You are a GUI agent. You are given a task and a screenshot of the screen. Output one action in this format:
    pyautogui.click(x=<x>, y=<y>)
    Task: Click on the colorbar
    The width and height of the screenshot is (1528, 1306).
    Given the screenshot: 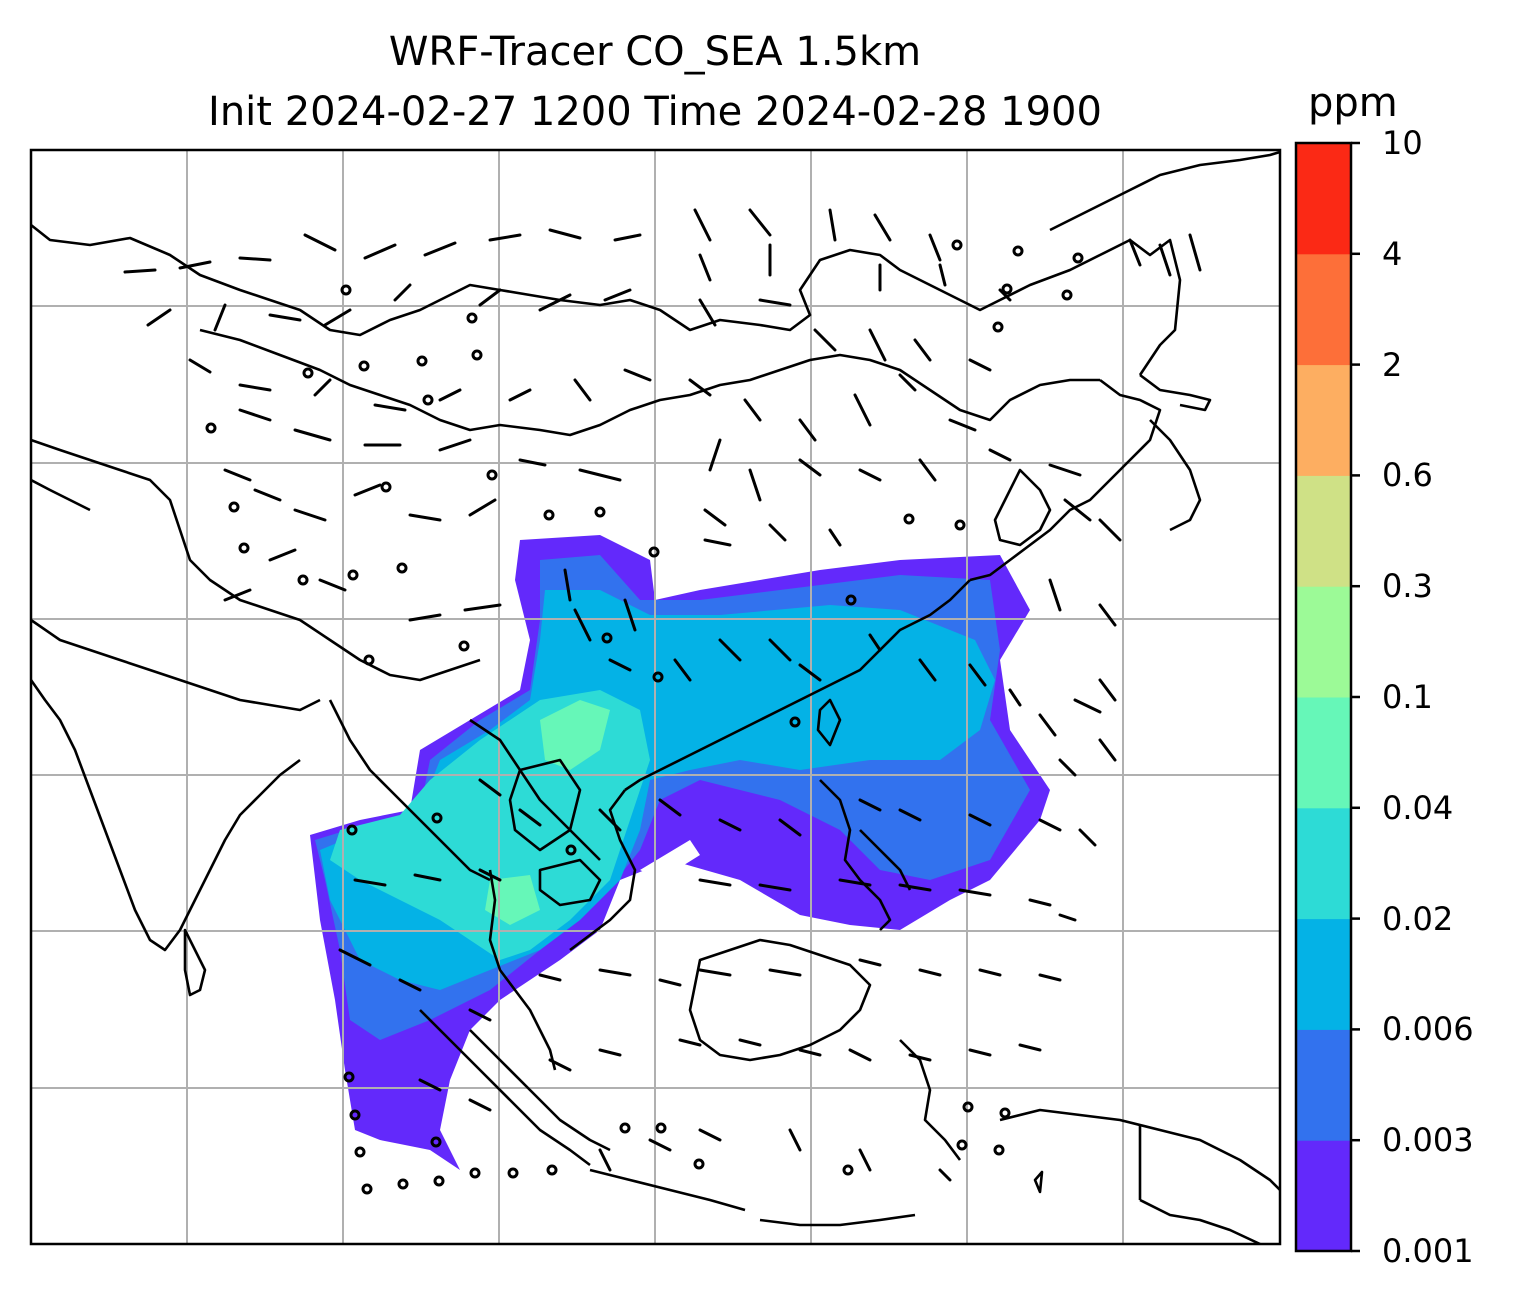 What is the action you would take?
    pyautogui.click(x=1323, y=697)
    